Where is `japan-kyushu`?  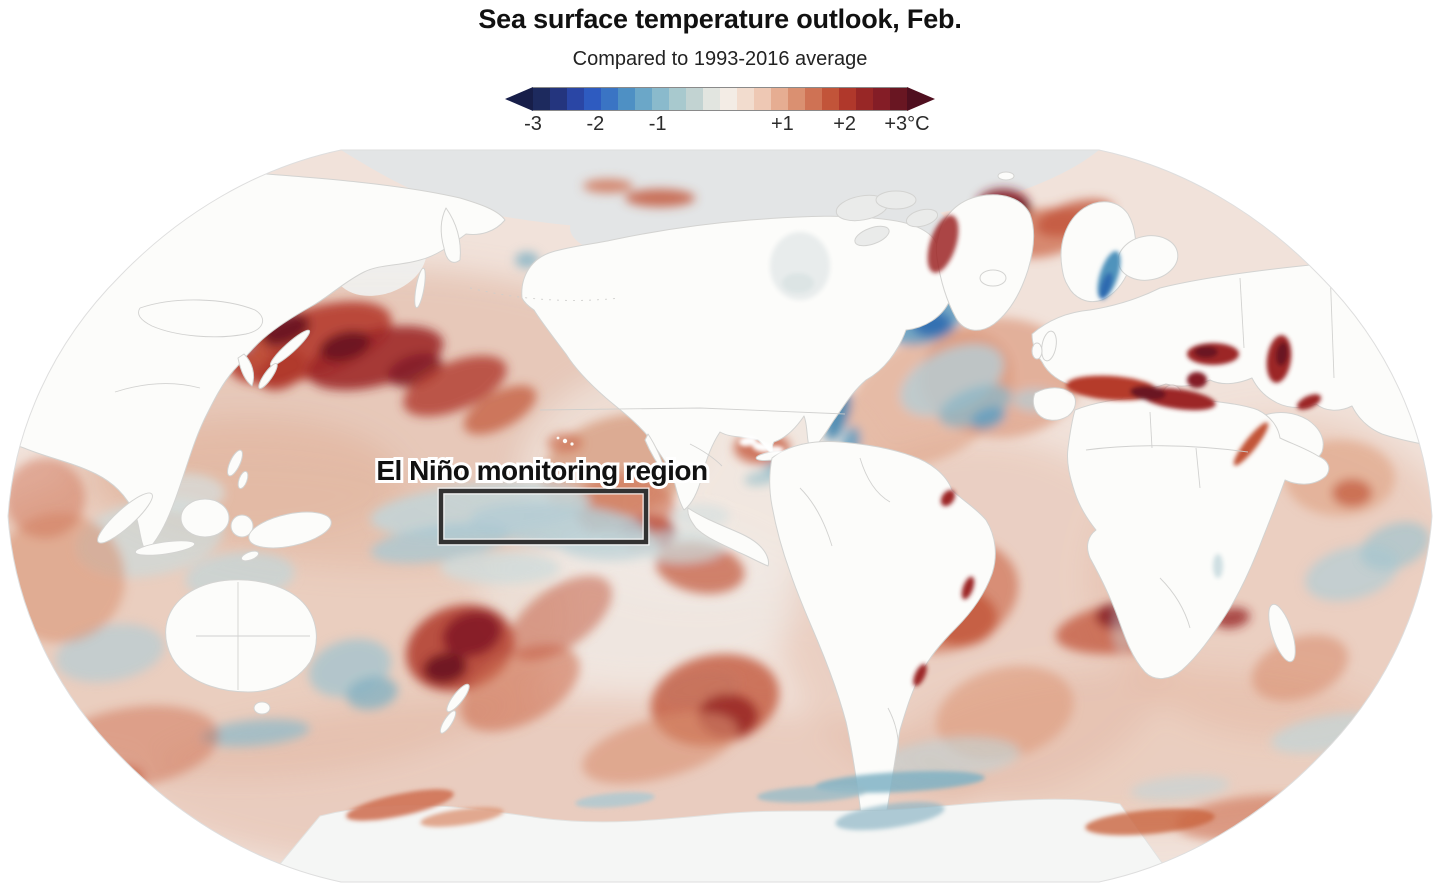 japan-kyushu is located at coordinates (268, 376).